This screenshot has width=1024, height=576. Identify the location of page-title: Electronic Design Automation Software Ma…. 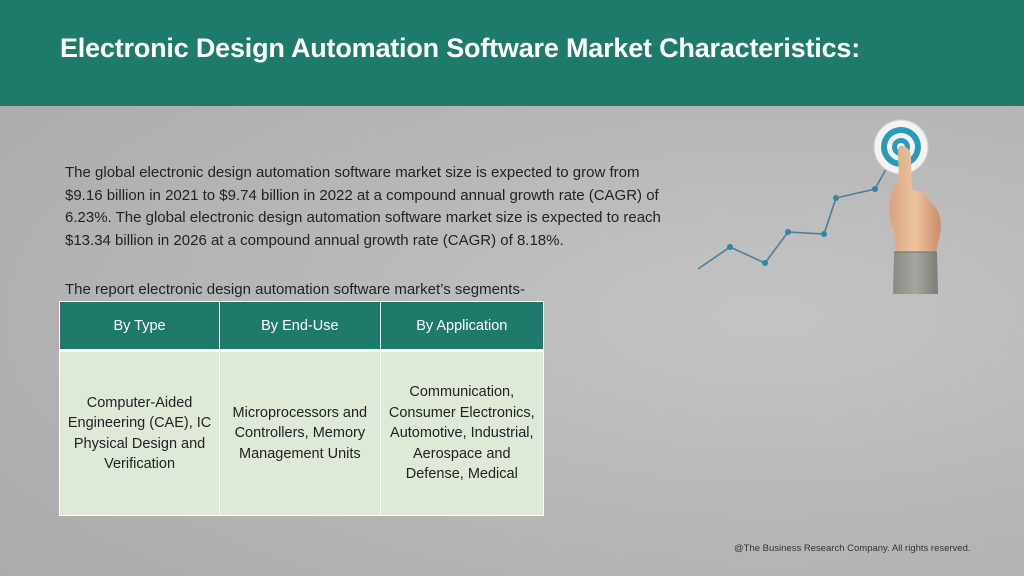
(460, 48).